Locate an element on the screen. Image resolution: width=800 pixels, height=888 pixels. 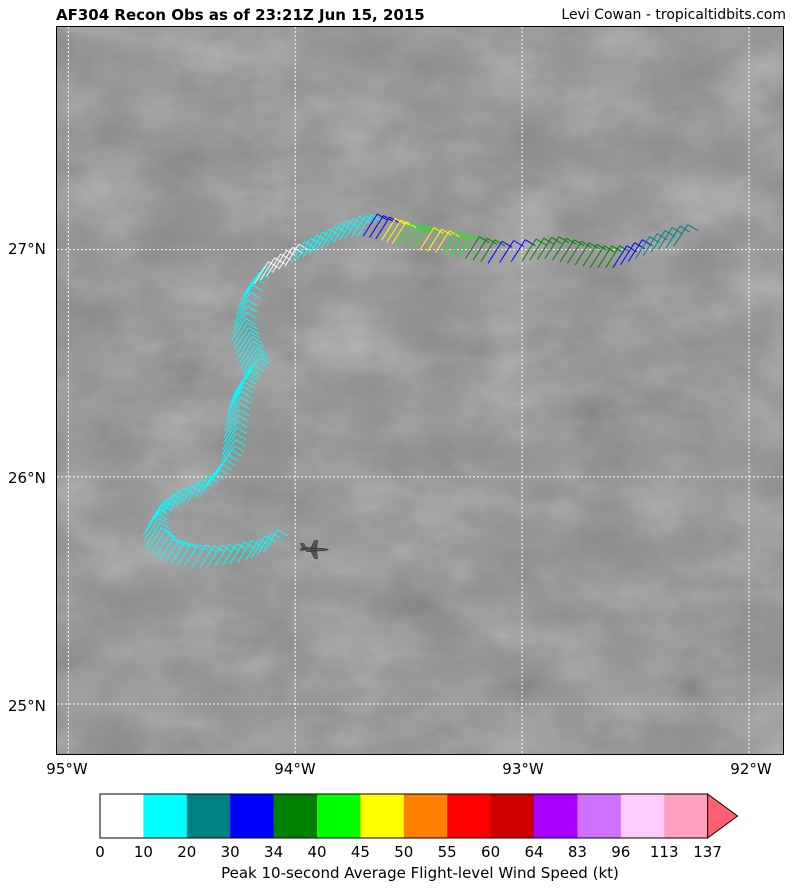
colorbar-tick-label: 10 is located at coordinates (143, 852).